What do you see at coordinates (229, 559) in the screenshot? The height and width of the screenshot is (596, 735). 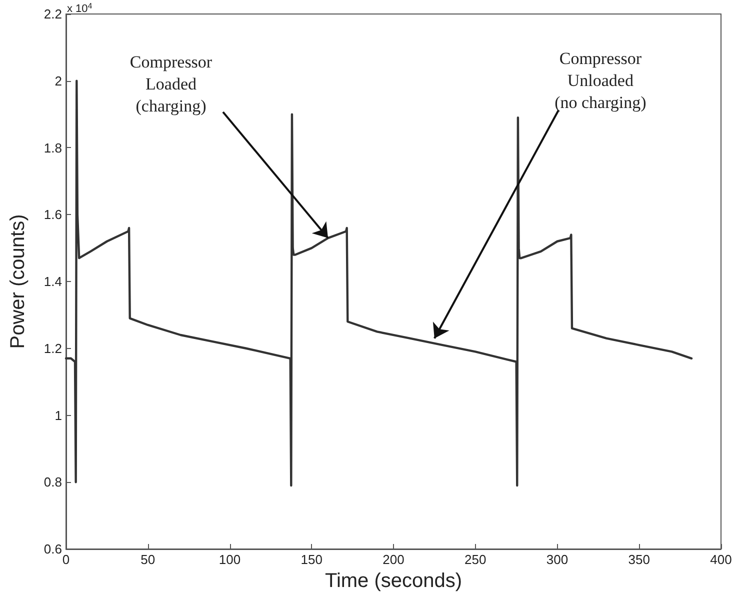 I see `x-tick-label: 100` at bounding box center [229, 559].